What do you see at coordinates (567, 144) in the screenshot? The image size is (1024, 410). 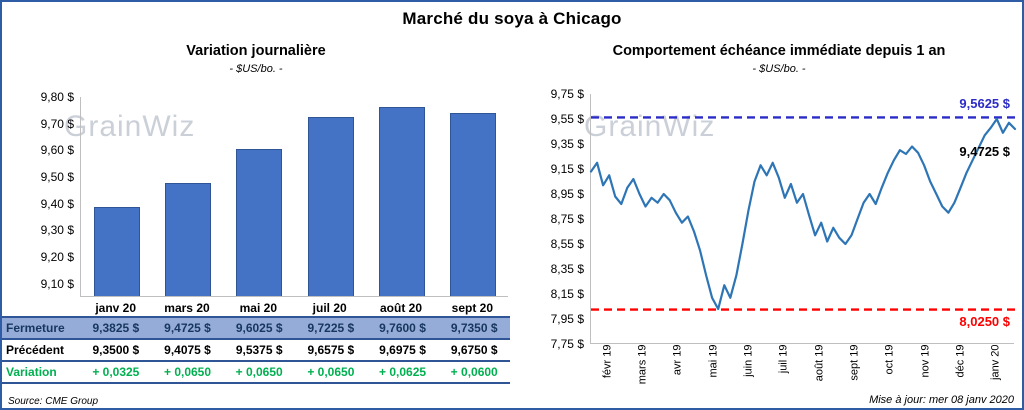 I see `line-y-tick-label: 9,35 $` at bounding box center [567, 144].